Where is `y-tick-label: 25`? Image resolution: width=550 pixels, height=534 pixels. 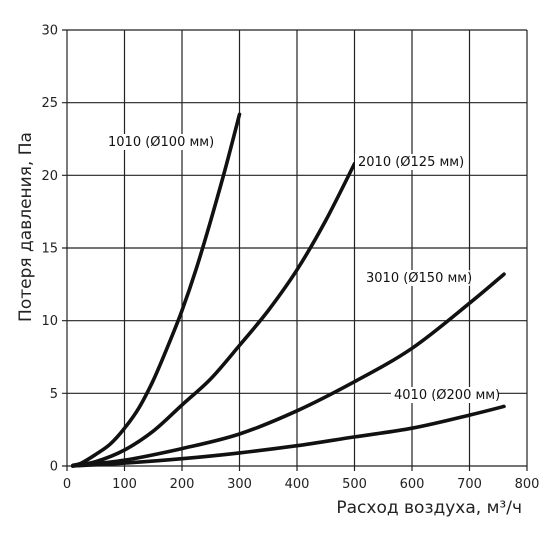
y-tick-label: 25 is located at coordinates (49, 103).